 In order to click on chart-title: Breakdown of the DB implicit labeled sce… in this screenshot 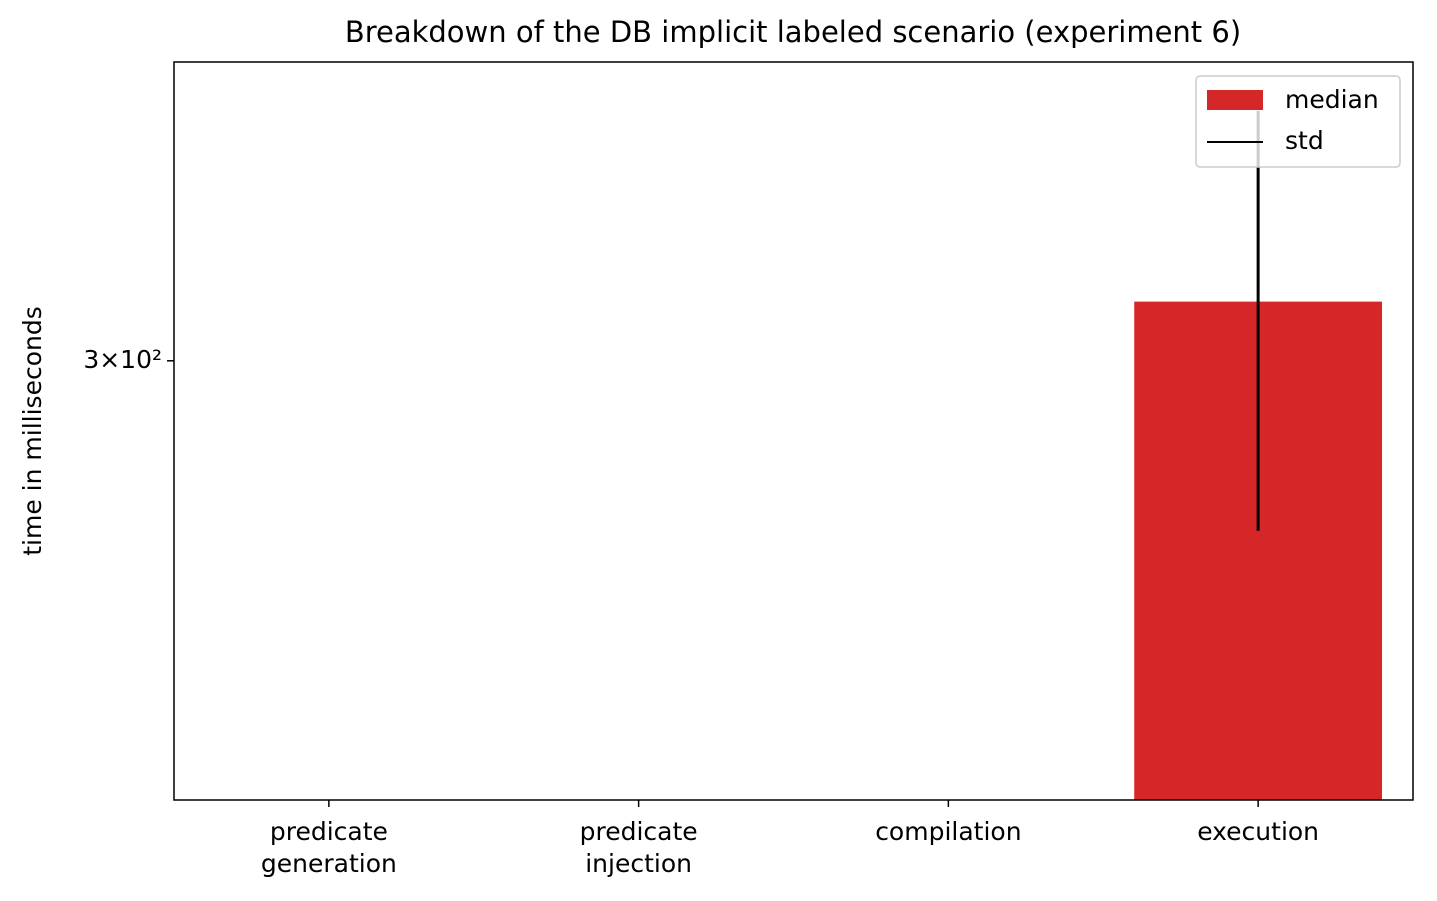, I will do `click(793, 32)`.